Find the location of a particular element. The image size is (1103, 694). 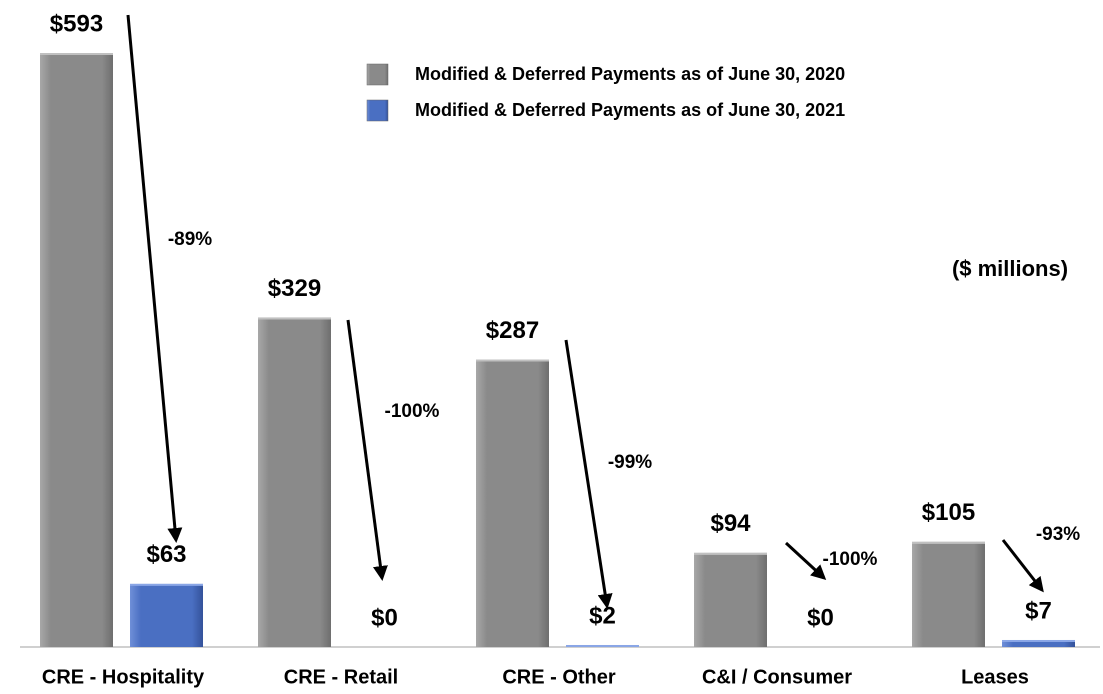

annotation: -93% is located at coordinates (1058, 534).